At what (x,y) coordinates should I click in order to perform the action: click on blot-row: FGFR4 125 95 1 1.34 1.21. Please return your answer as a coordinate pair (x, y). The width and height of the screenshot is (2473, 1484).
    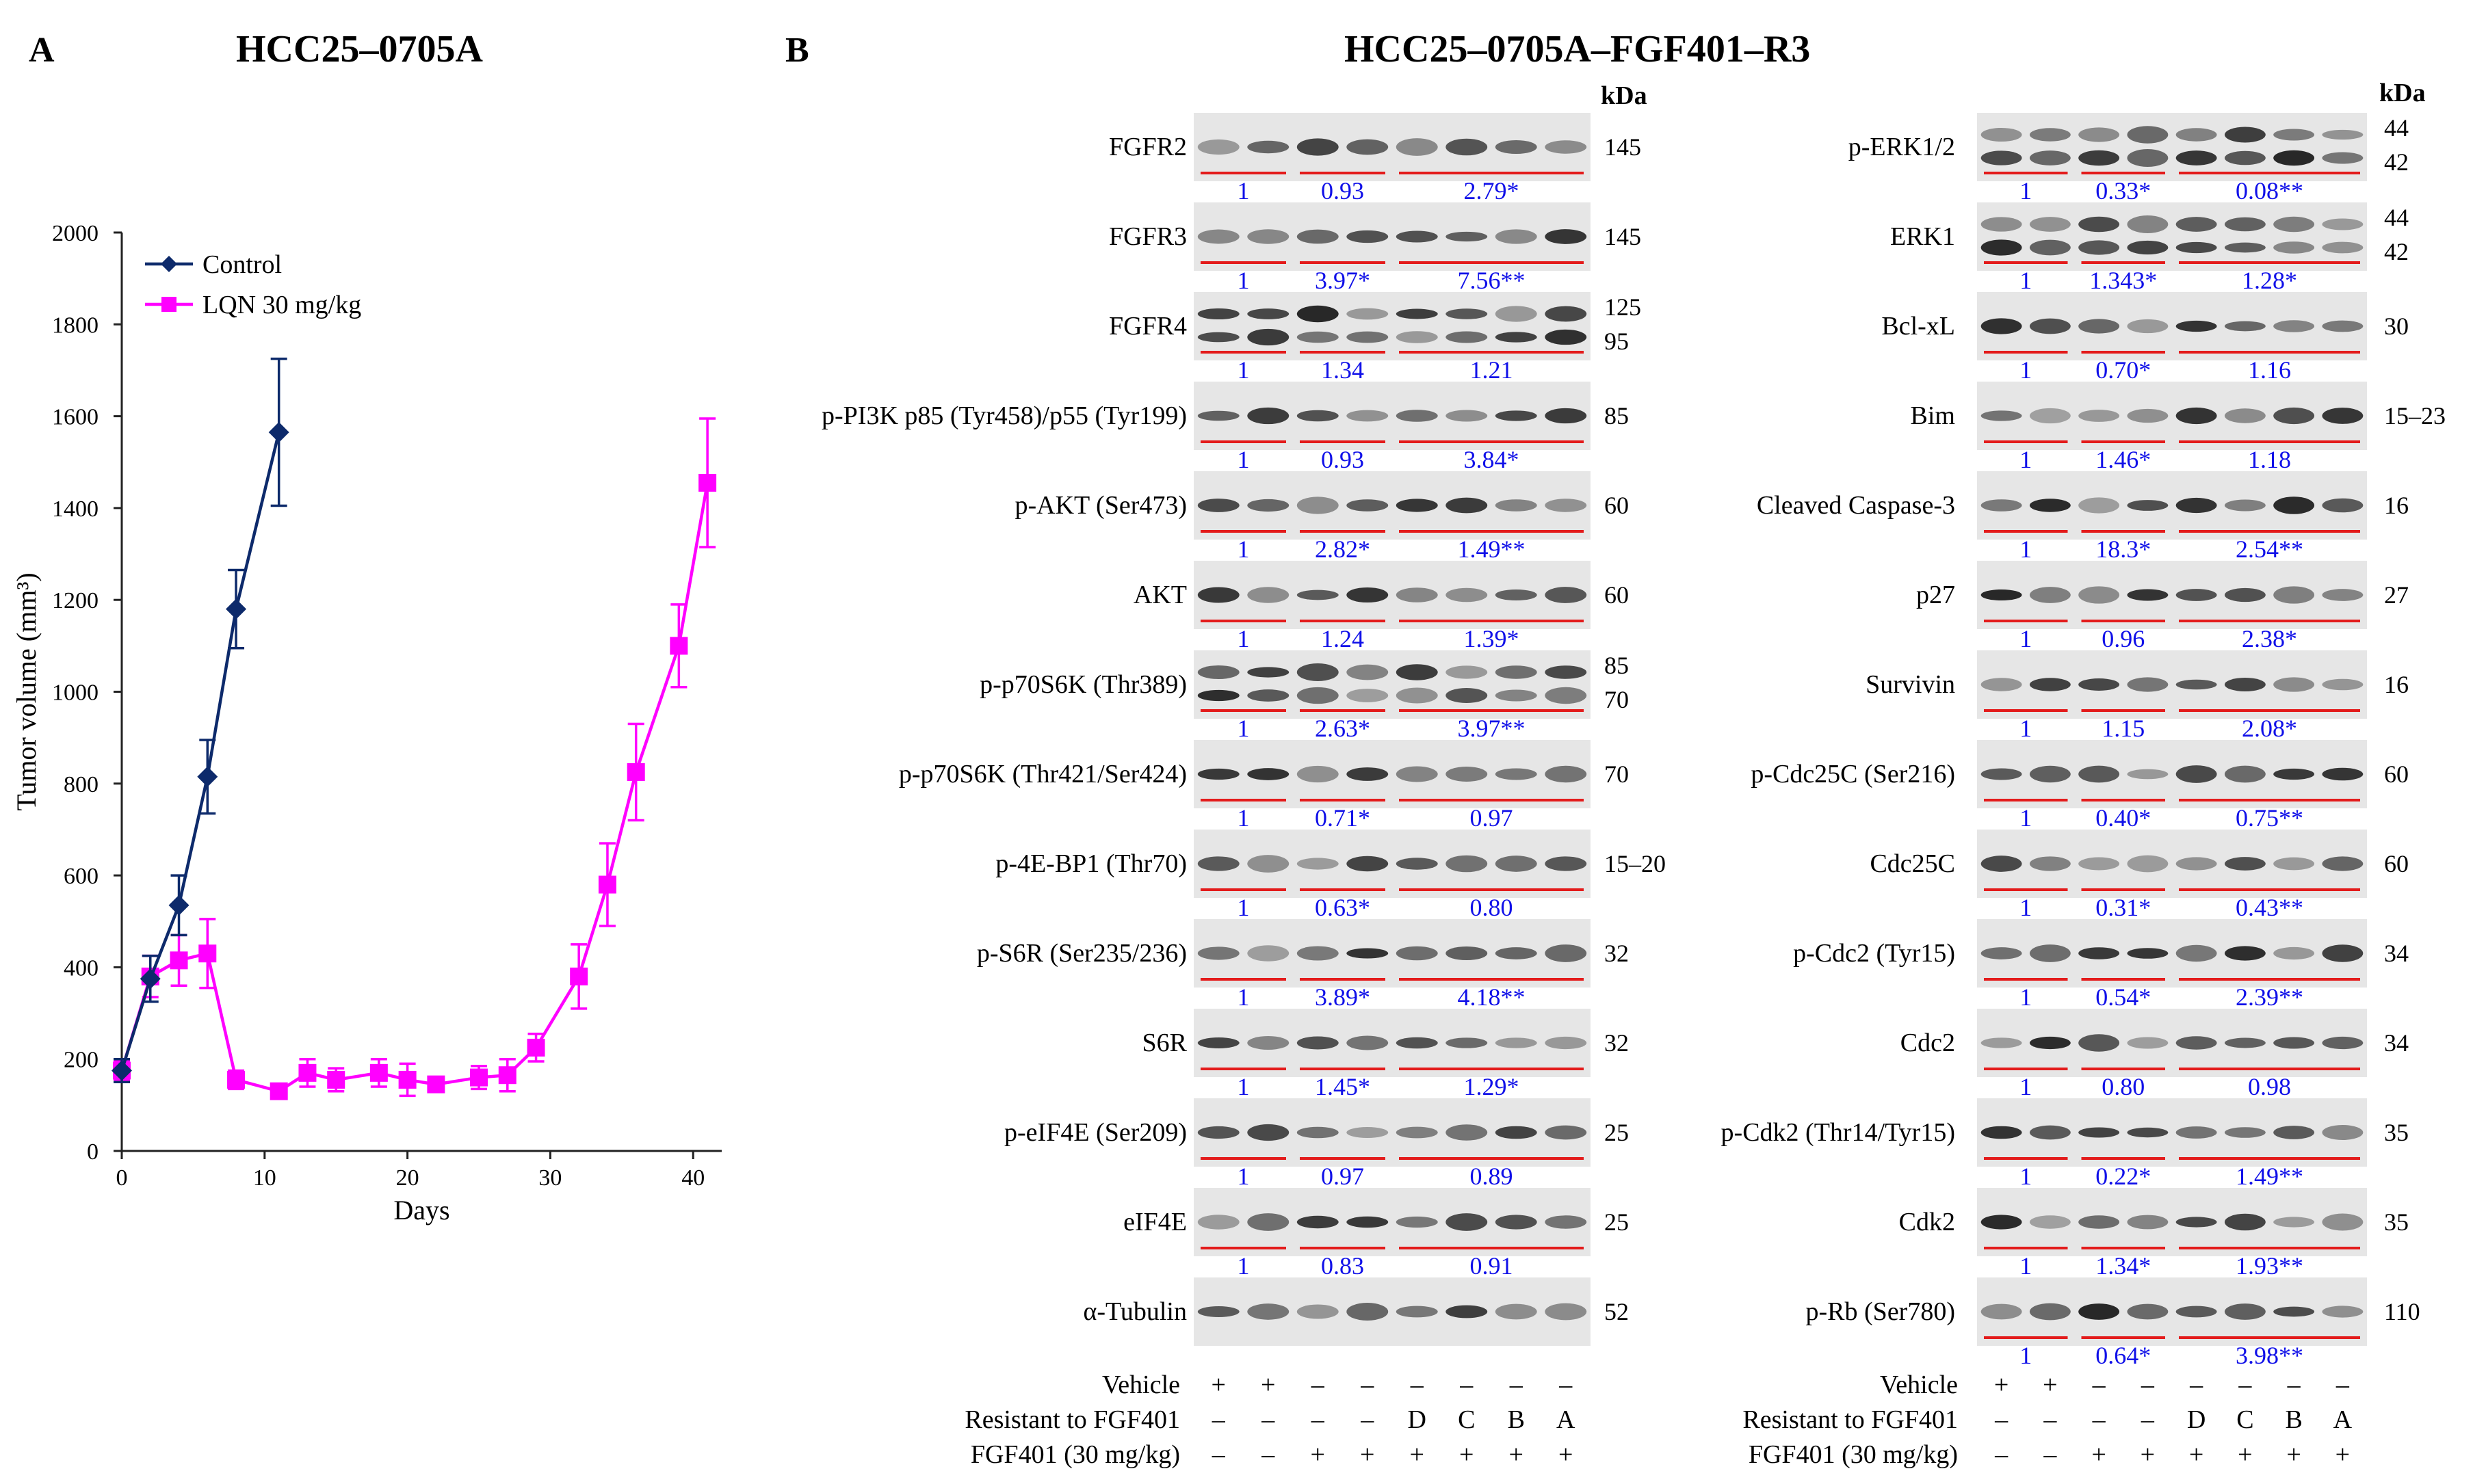
    Looking at the image, I should click on (1375, 338).